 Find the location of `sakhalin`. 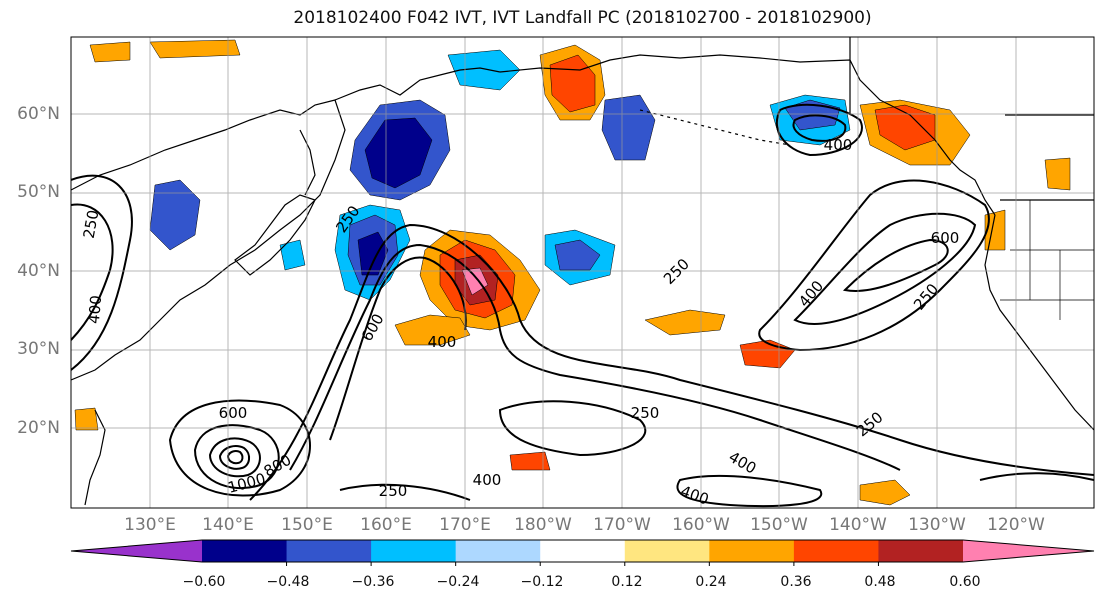

sakhalin is located at coordinates (307, 162).